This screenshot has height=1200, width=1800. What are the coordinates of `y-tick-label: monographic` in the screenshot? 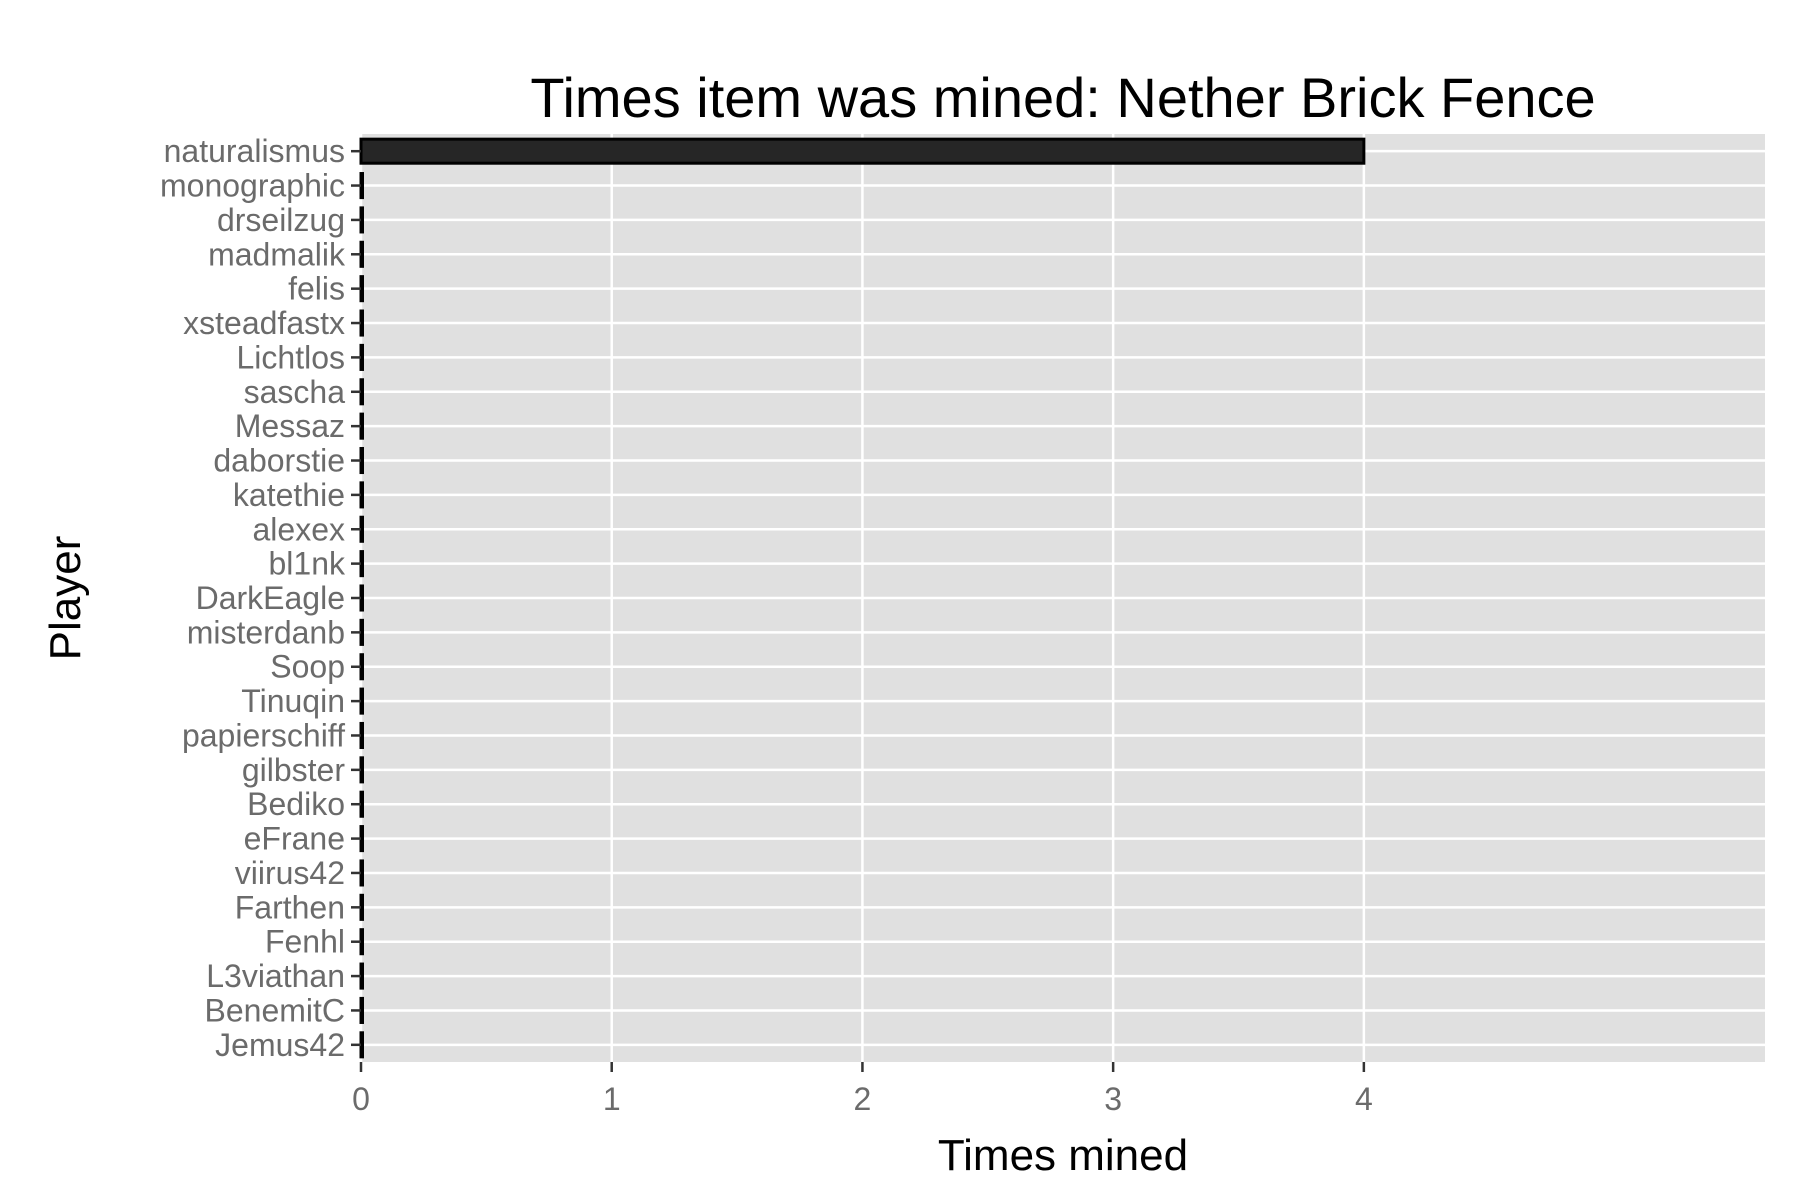 It's located at (252, 186).